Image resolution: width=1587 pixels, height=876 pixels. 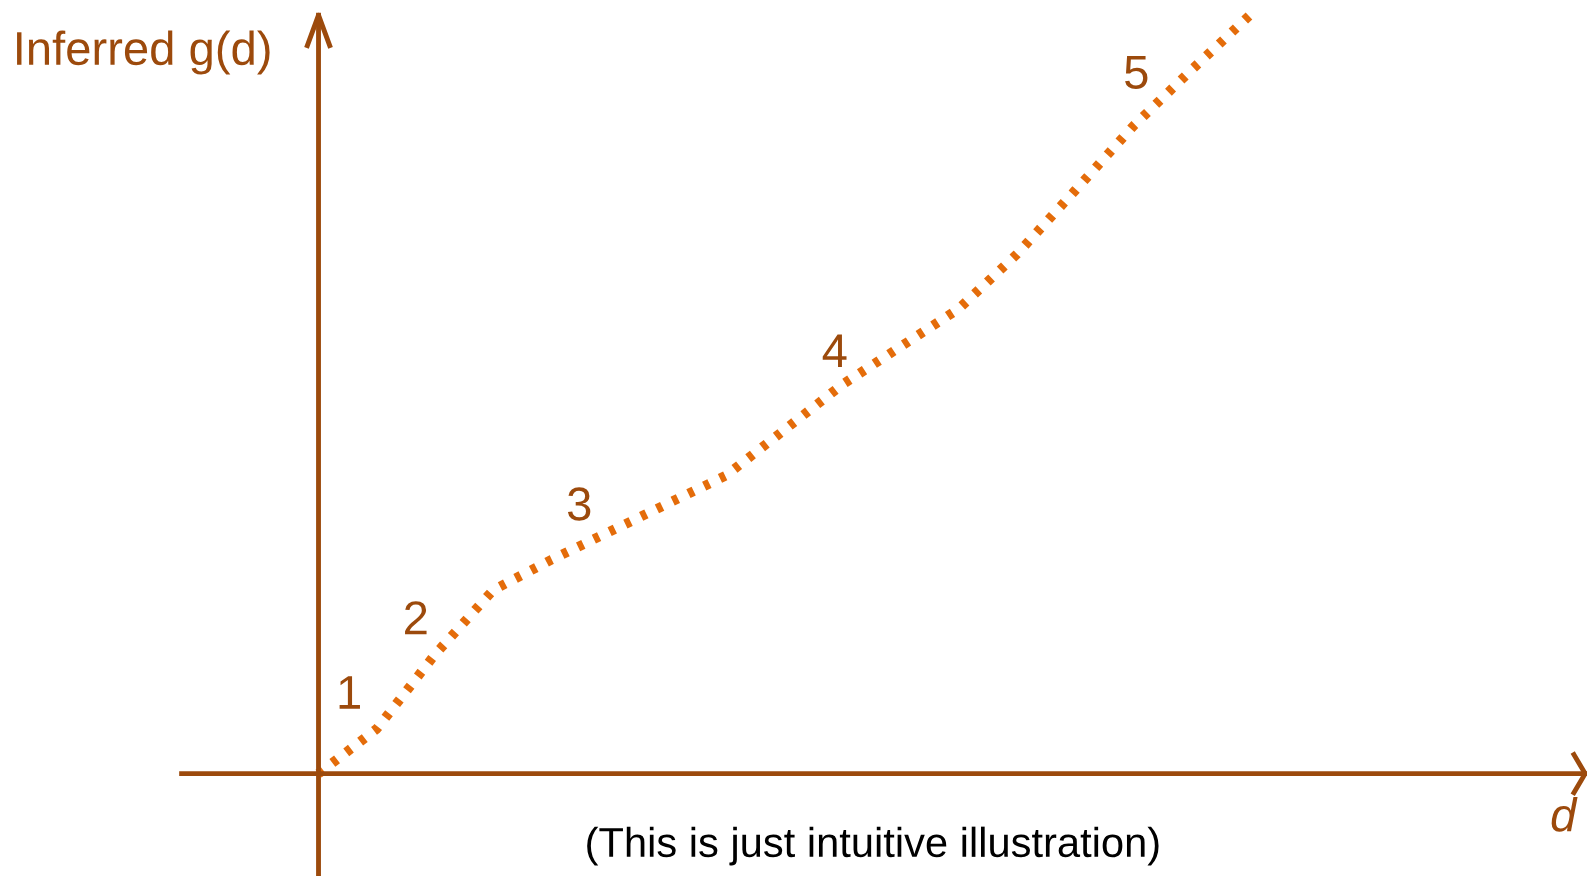 What do you see at coordinates (579, 504) in the screenshot?
I see `annotation: 3` at bounding box center [579, 504].